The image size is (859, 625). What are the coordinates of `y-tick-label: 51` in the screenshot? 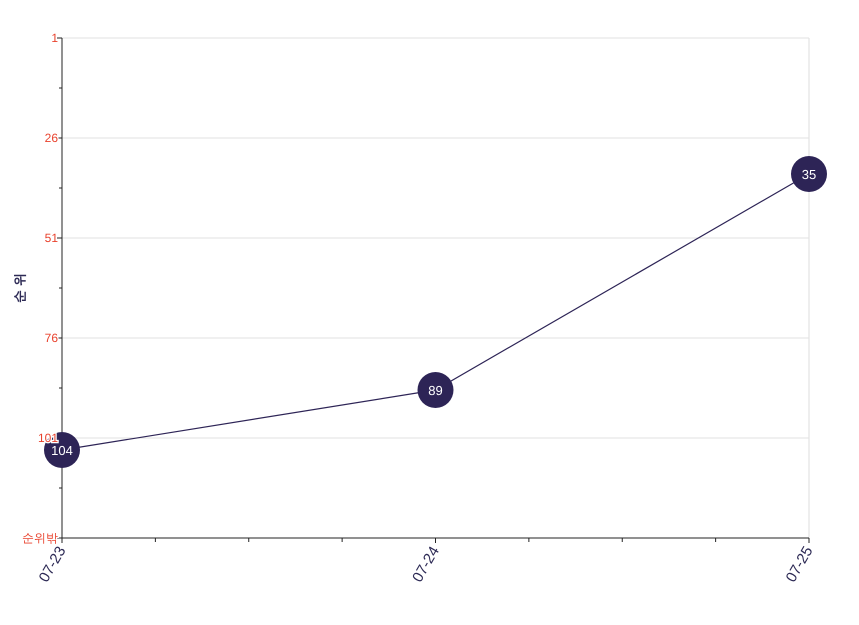 It's located at (51, 238).